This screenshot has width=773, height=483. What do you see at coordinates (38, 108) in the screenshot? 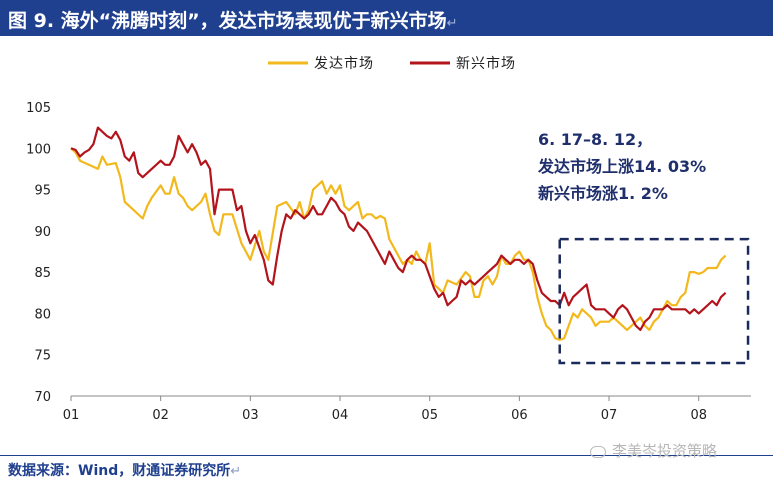
I see `y-tick-label-105: 105` at bounding box center [38, 108].